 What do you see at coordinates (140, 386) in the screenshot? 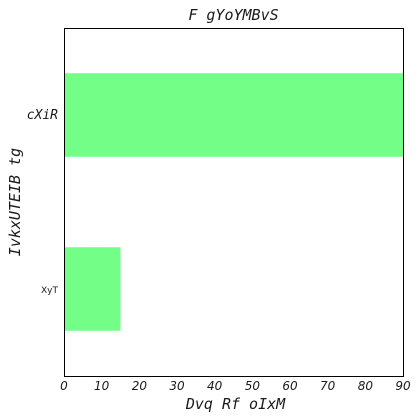
I see `x-tick-label: 20` at bounding box center [140, 386].